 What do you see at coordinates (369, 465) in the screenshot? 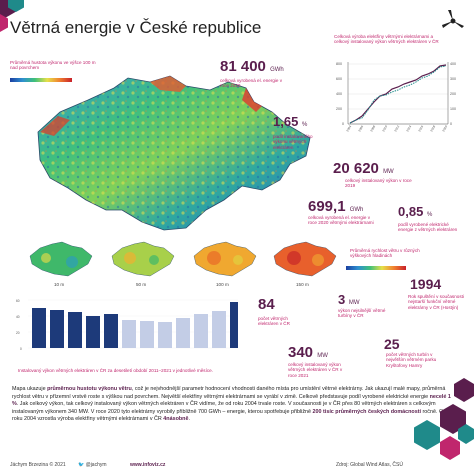
I see `footer-source: Zdroj: Global Wind Atlas, ČSÚ` at bounding box center [369, 465].